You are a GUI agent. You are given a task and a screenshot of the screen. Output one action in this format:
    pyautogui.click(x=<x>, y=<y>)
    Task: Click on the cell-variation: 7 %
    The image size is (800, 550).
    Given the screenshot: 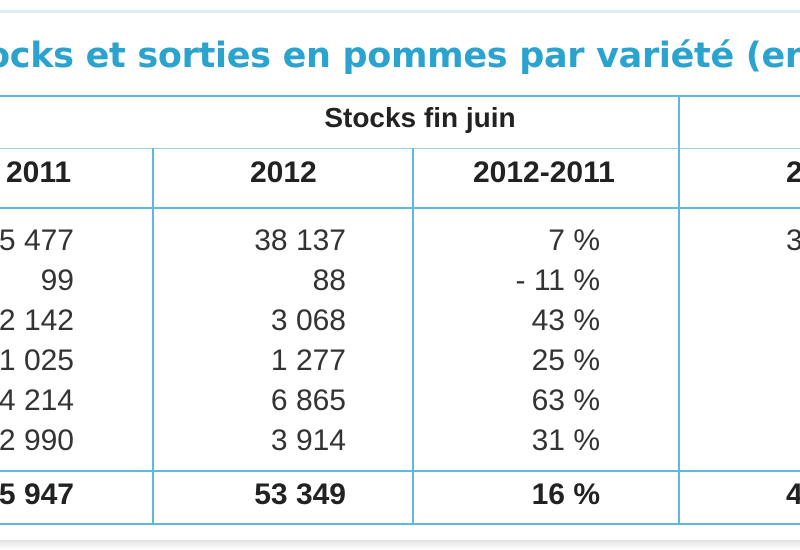 What is the action you would take?
    pyautogui.click(x=574, y=240)
    